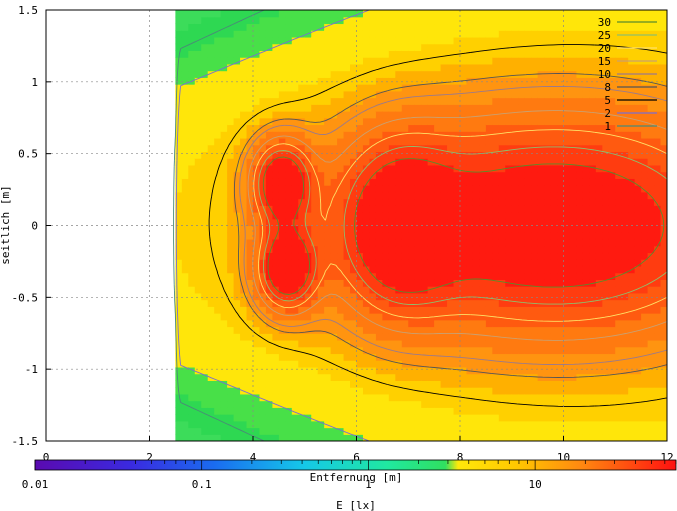  I want to click on x-tick-label: 4, so click(253, 457).